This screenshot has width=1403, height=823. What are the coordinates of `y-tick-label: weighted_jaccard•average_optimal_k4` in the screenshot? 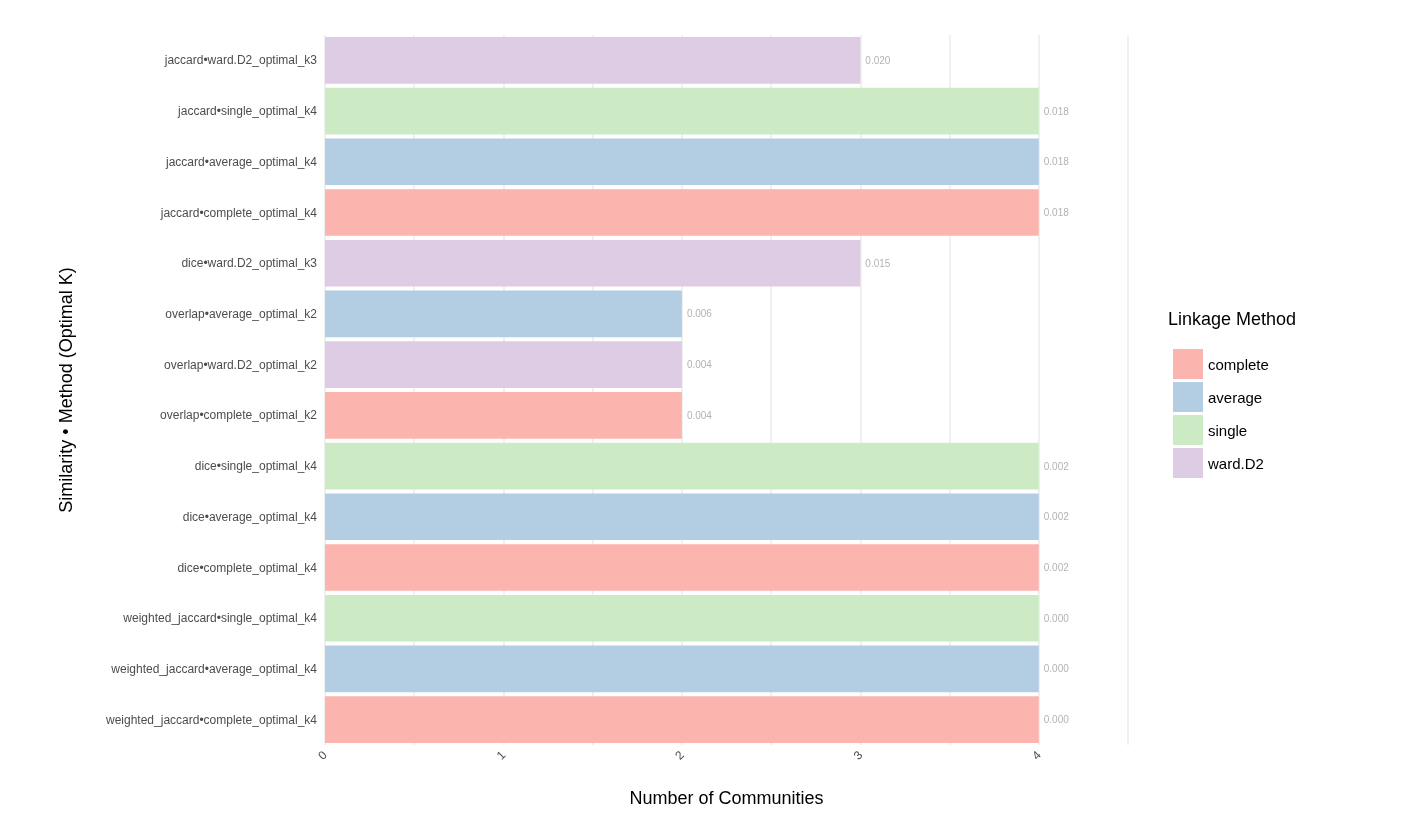 It's located at (214, 668).